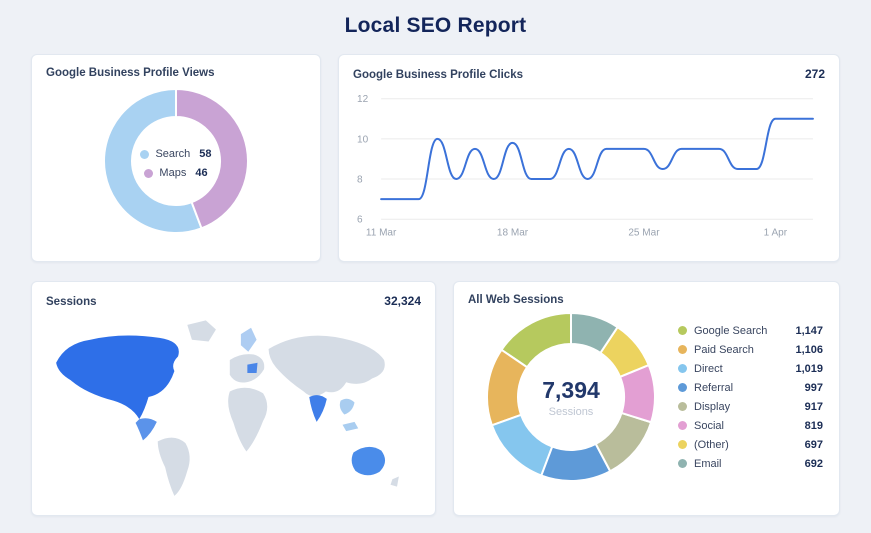 The height and width of the screenshot is (533, 871). I want to click on legend-dot-maps, so click(149, 173).